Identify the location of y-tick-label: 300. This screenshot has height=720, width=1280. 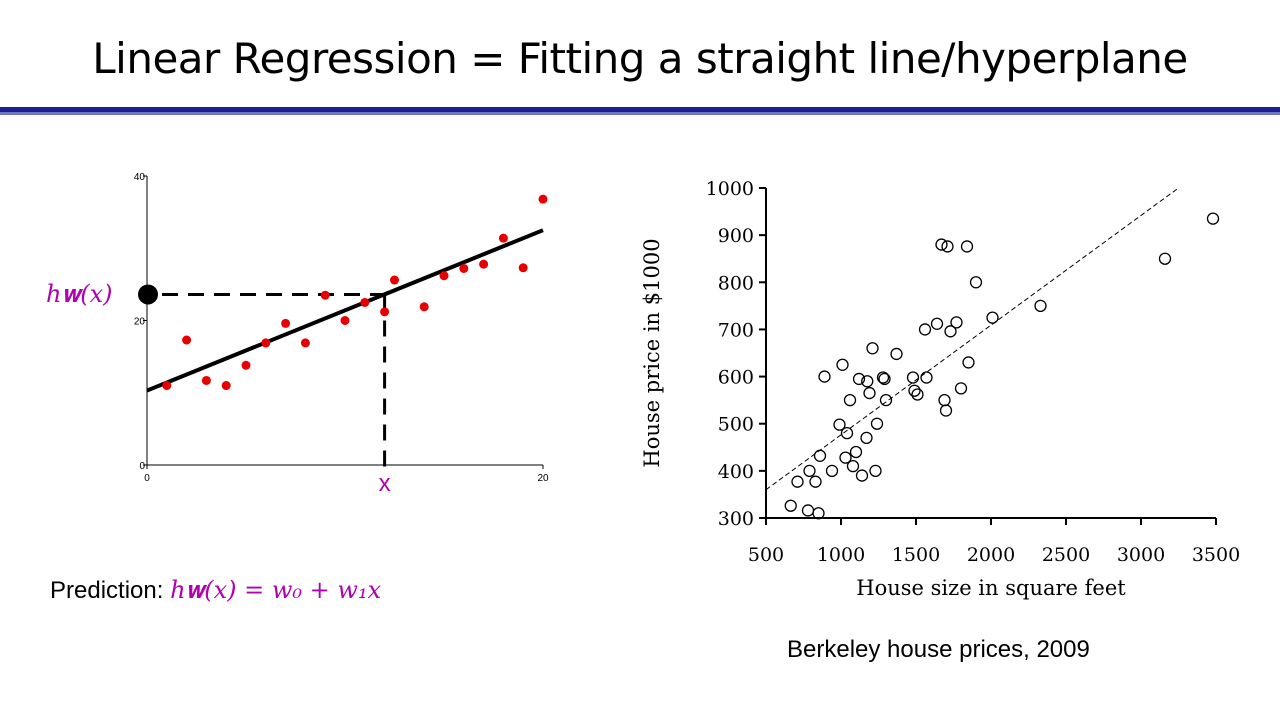
(736, 519).